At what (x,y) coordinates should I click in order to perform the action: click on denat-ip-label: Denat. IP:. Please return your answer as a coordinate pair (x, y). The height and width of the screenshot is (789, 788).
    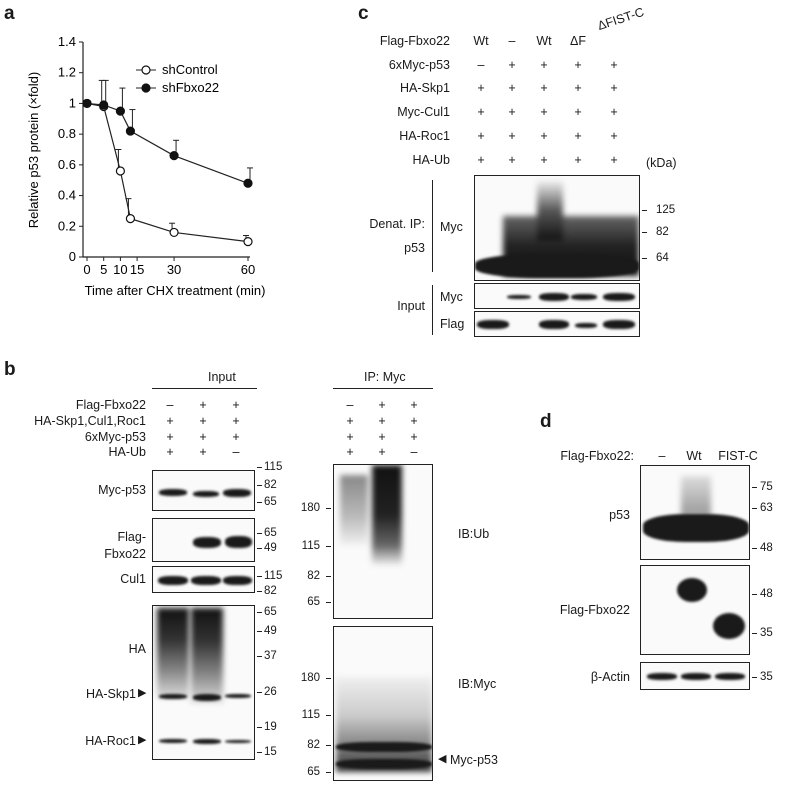
    Looking at the image, I should click on (397, 224).